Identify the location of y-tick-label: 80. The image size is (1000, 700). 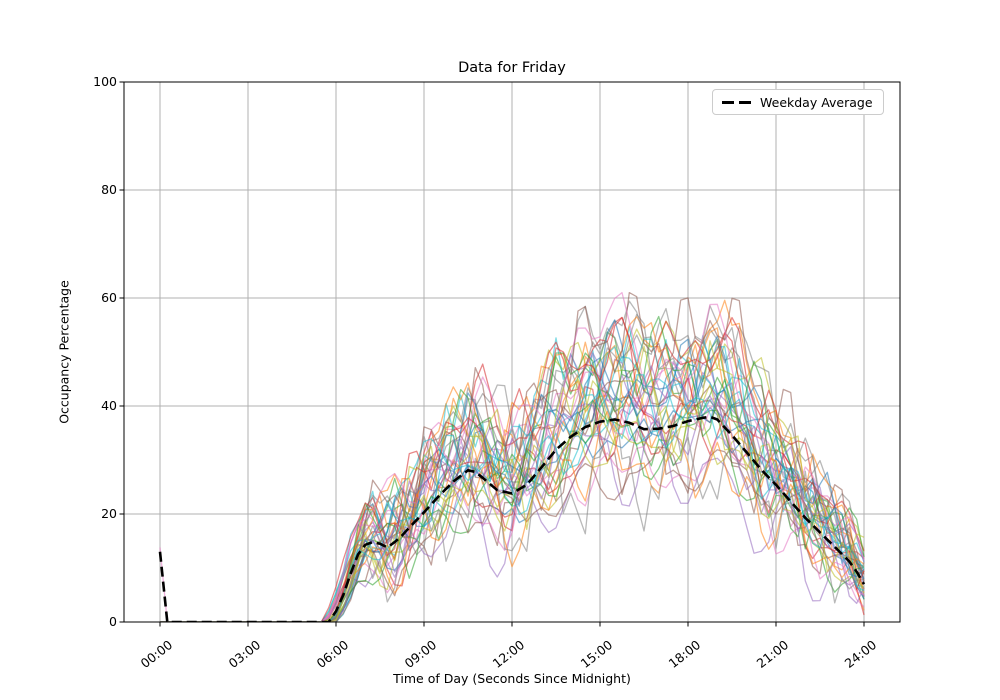
(109, 190).